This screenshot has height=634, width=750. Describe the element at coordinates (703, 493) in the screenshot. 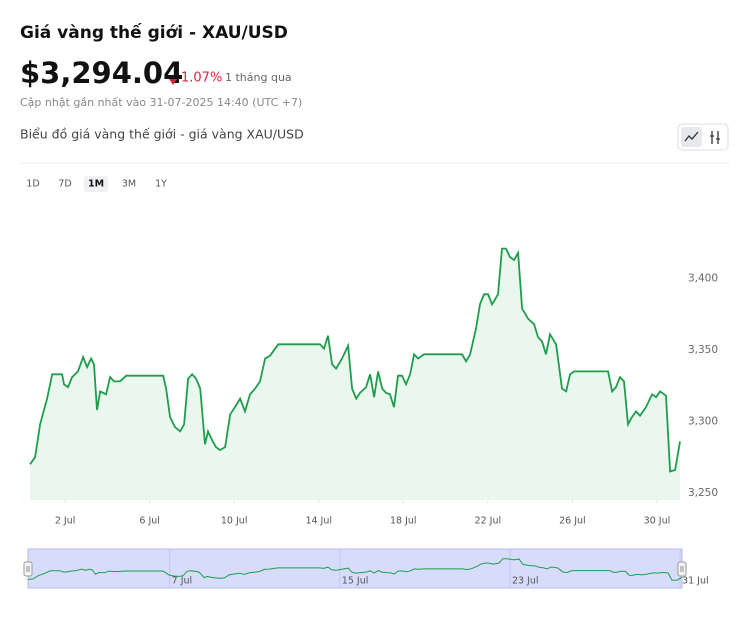

I see `y-tick-label: 3,250` at that location.